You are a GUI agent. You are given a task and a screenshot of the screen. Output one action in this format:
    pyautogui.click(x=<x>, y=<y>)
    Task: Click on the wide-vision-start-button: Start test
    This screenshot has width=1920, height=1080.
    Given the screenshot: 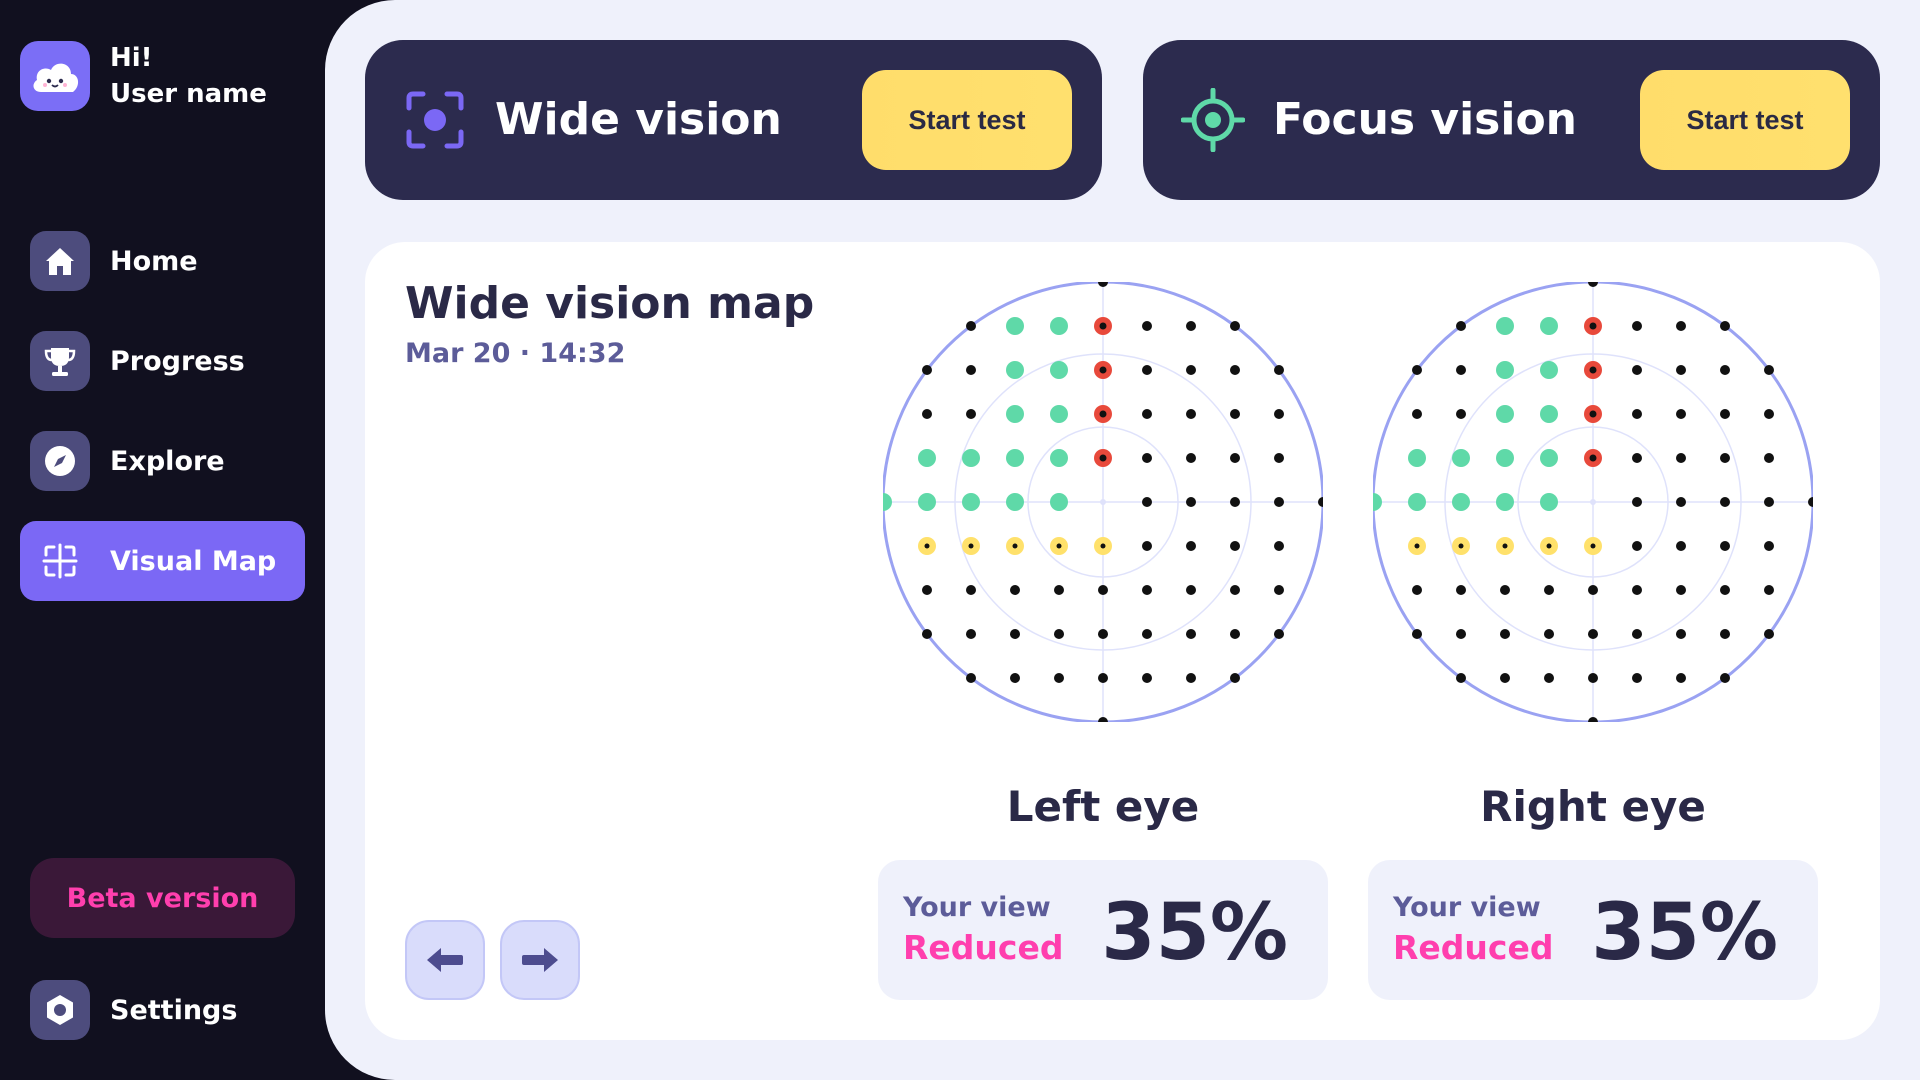 What is the action you would take?
    pyautogui.click(x=967, y=120)
    